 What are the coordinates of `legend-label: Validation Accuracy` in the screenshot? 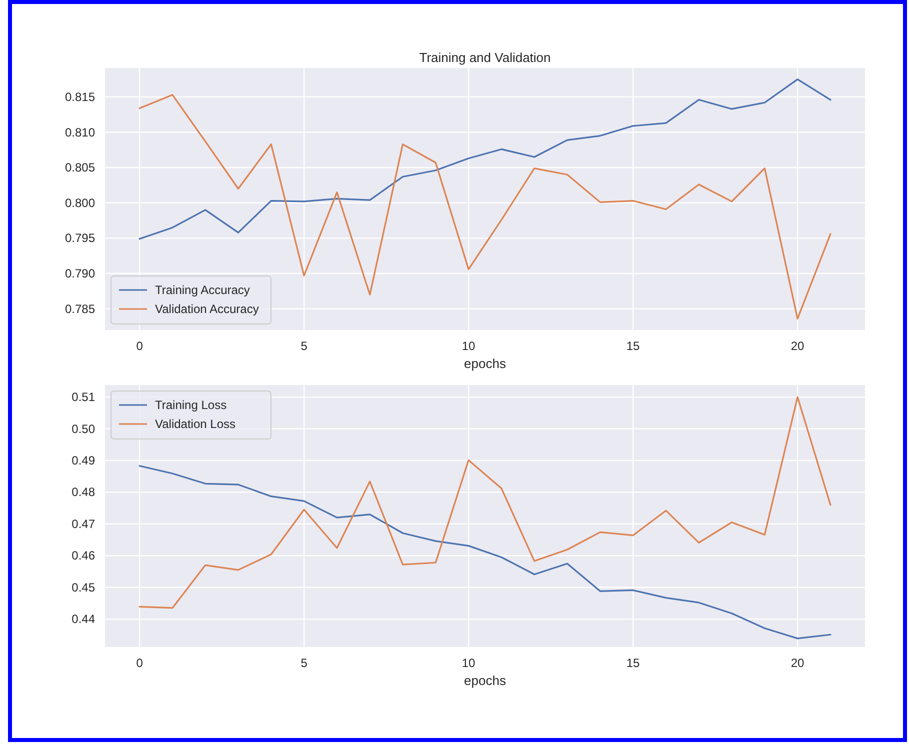 It's located at (207, 309).